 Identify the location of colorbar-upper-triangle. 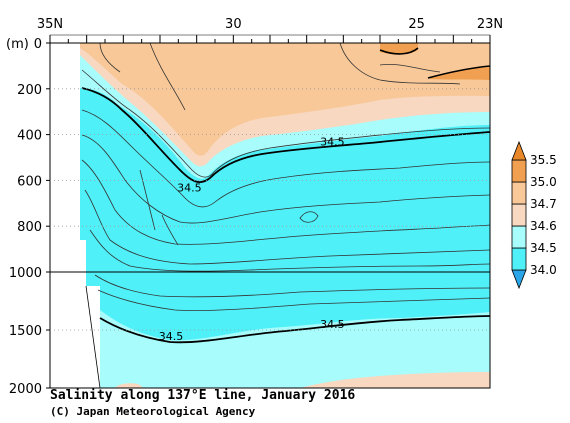
(519, 150).